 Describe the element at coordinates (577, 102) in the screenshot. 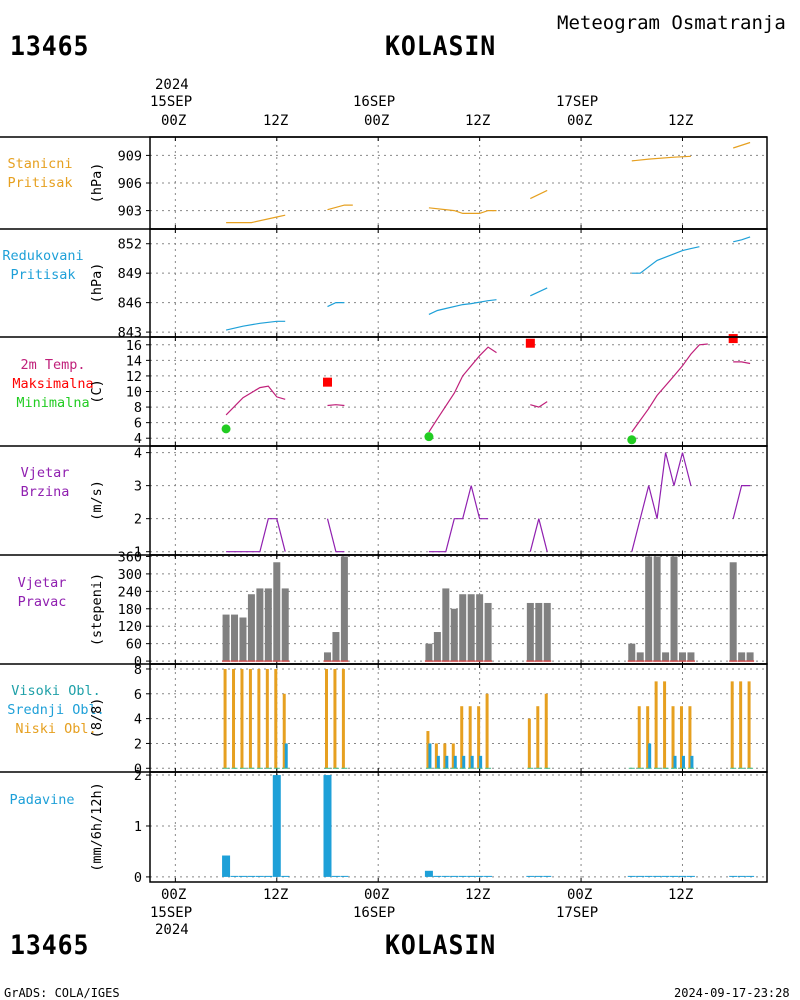

I see `date-label-top-3: 17SEP` at that location.